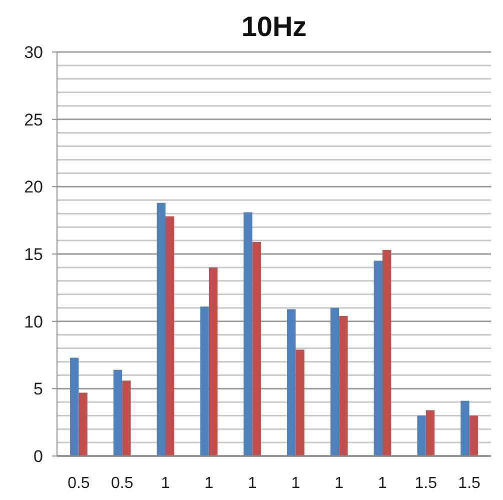 Image resolution: width=503 pixels, height=500 pixels. Describe the element at coordinates (38, 389) in the screenshot. I see `y-tick-label: 5` at that location.